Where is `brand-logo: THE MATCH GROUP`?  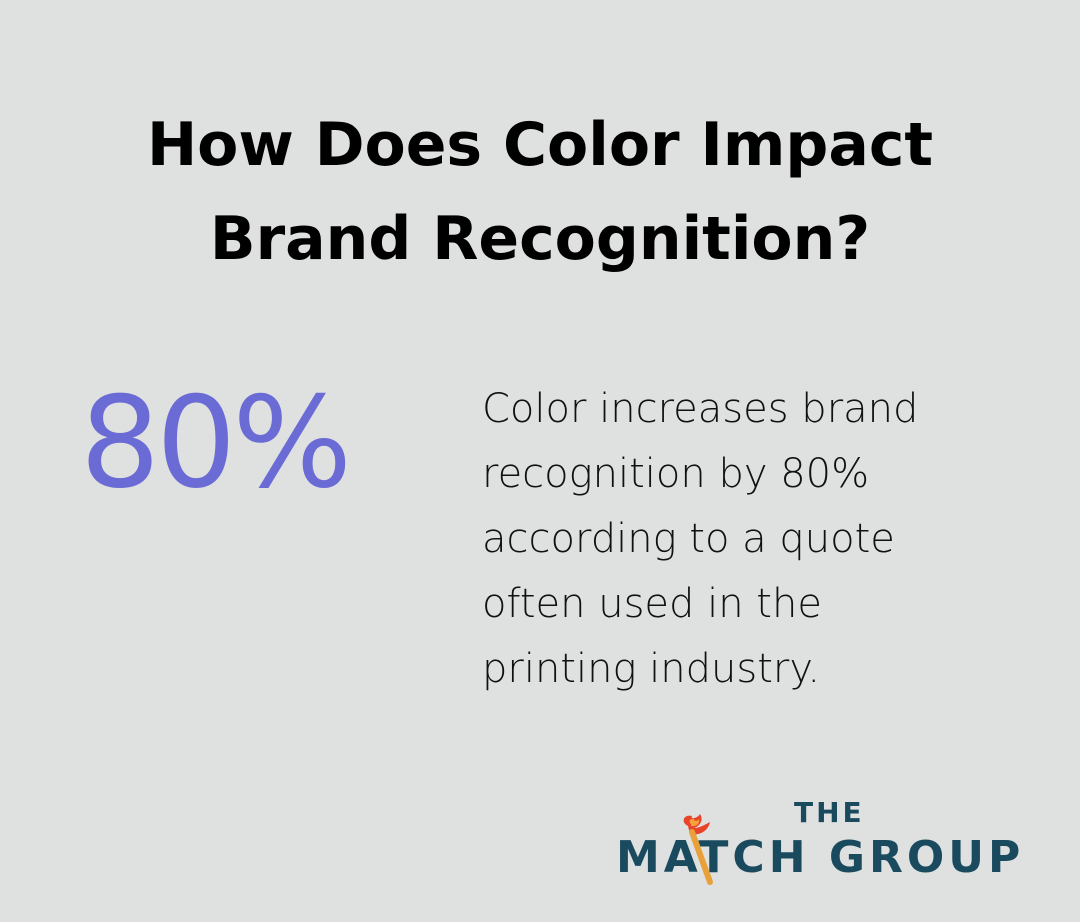
brand-logo: THE MATCH GROUP is located at coordinates (830, 846).